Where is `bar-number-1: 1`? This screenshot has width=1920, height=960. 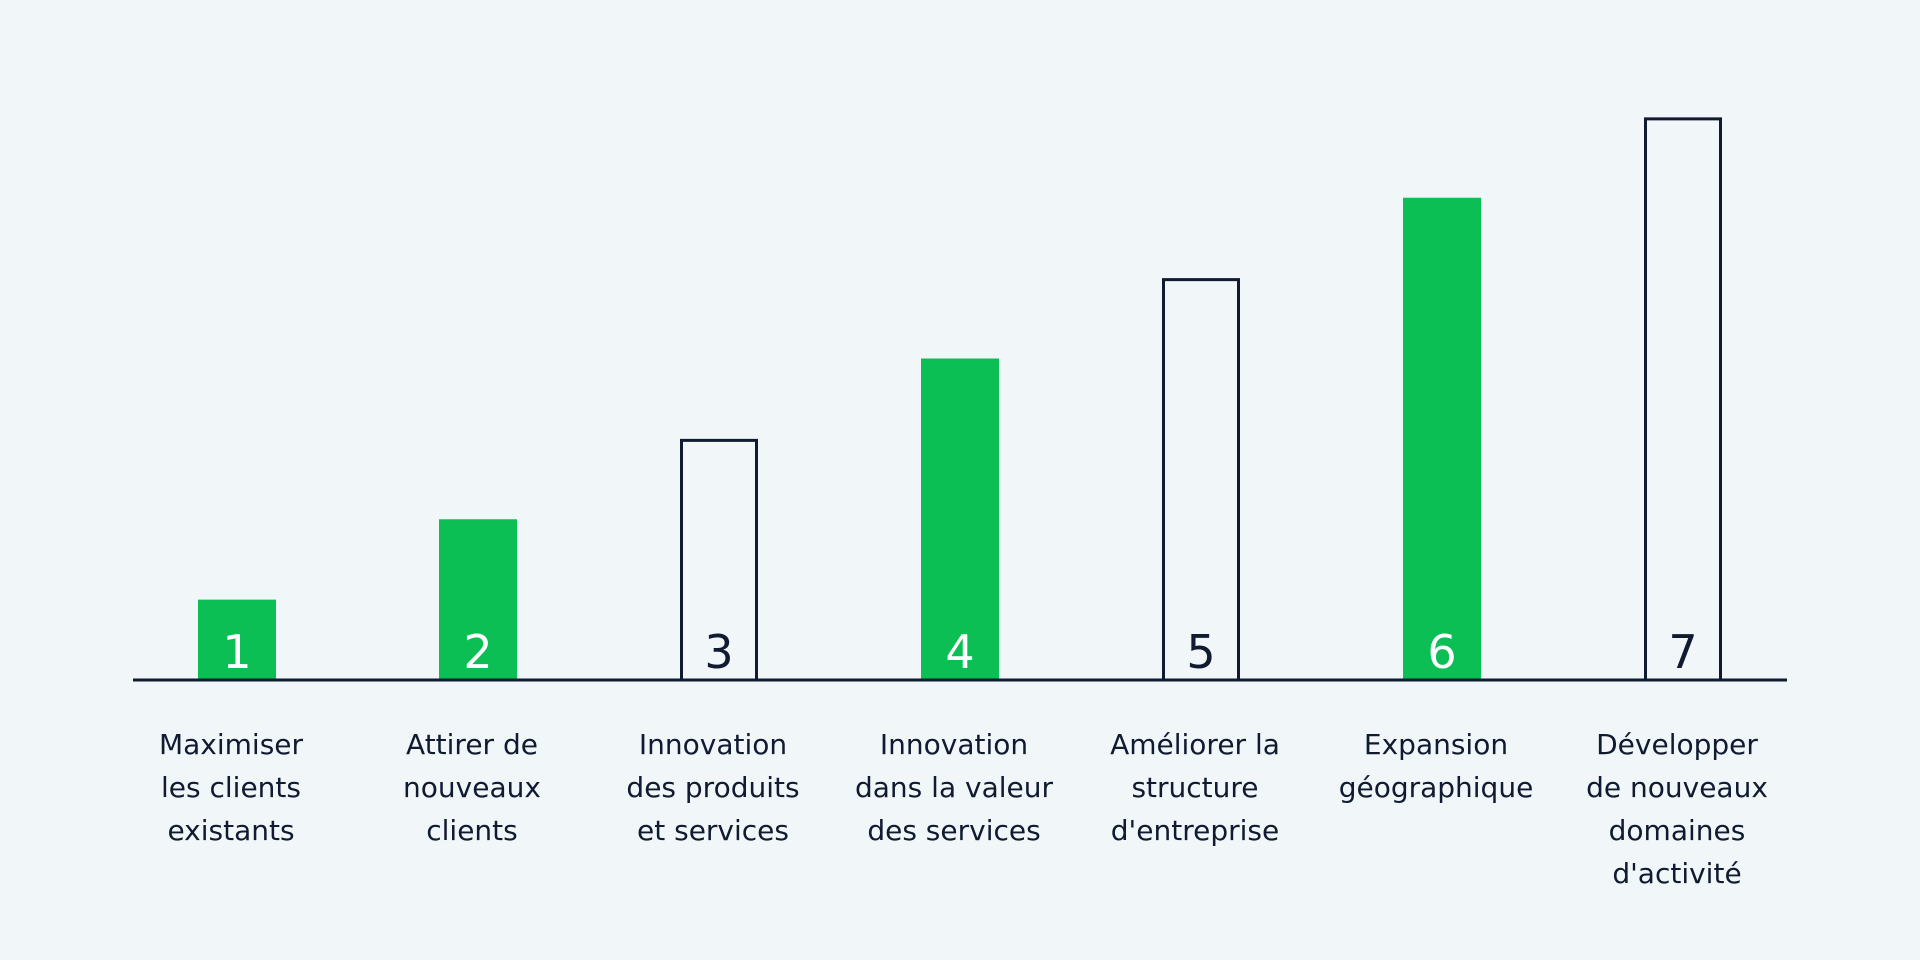 bar-number-1: 1 is located at coordinates (236, 652).